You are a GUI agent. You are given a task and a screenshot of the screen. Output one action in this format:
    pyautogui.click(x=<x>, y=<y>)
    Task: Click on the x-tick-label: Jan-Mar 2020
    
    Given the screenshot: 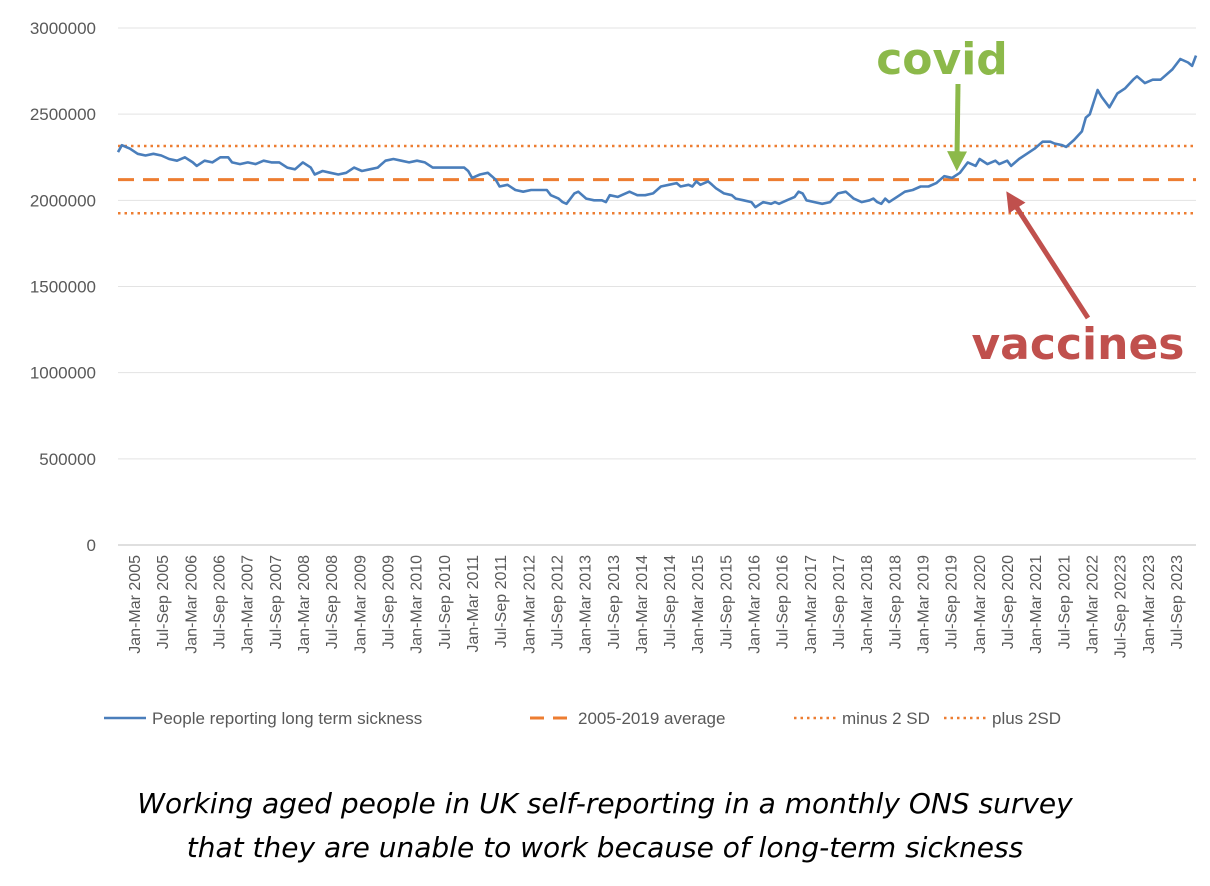 What is the action you would take?
    pyautogui.click(x=980, y=604)
    